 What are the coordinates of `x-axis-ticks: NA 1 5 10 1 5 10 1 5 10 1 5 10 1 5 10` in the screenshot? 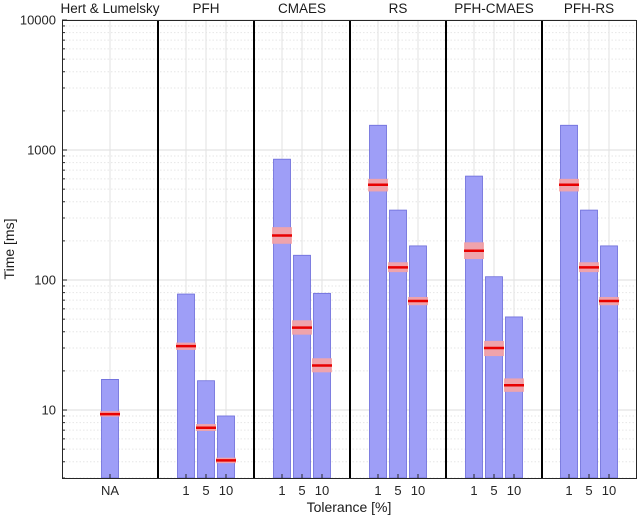 It's located at (358, 486).